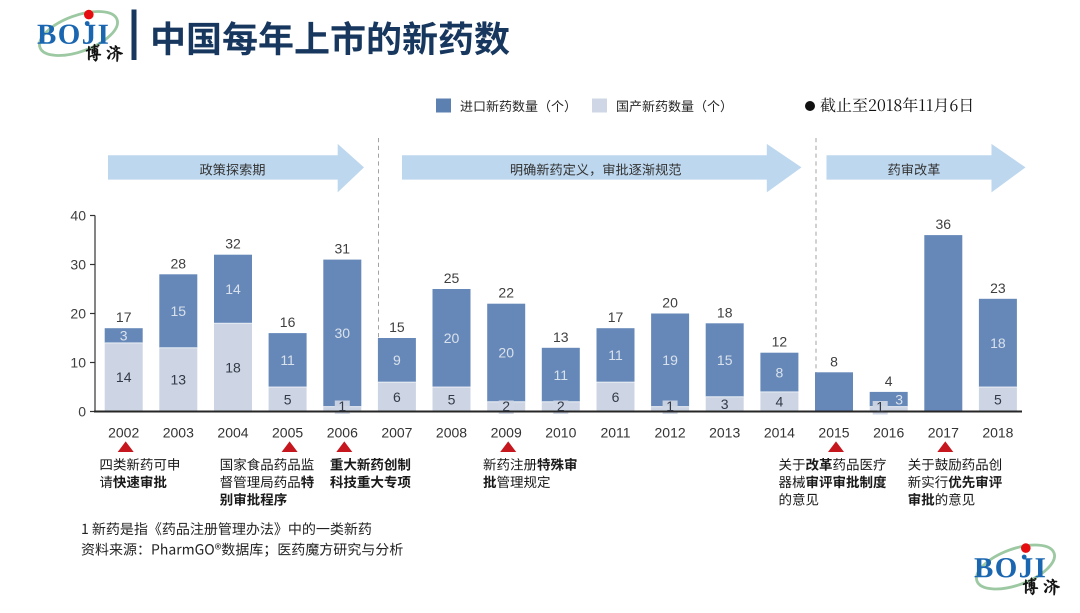 This screenshot has width=1080, height=613. I want to click on svg-text: 2003, so click(178, 433).